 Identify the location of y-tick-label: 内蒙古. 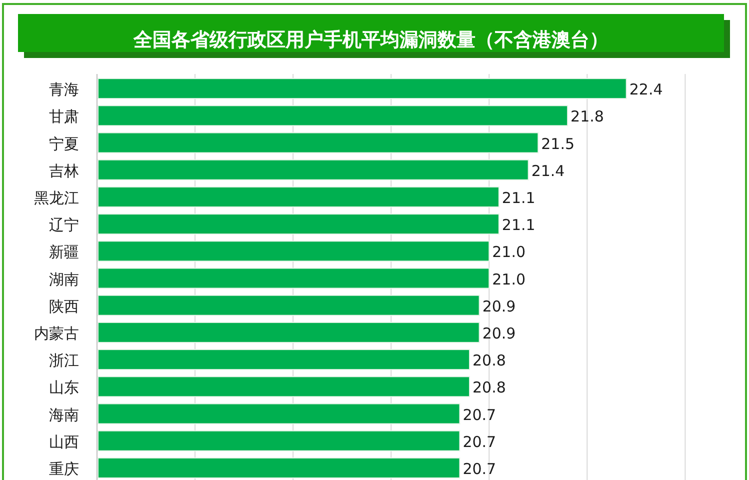
(56, 333).